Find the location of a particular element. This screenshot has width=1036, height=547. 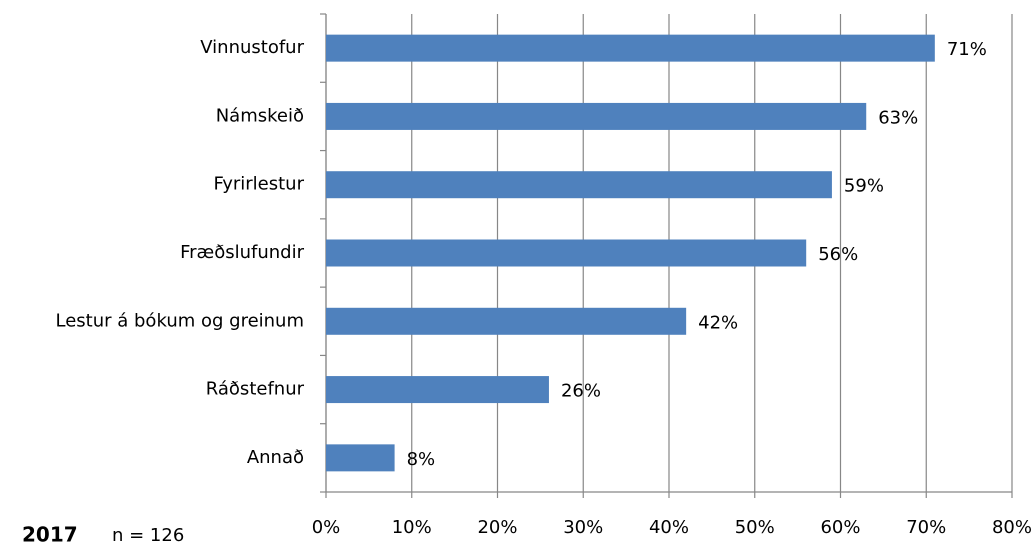

data-label: 59% is located at coordinates (864, 186).